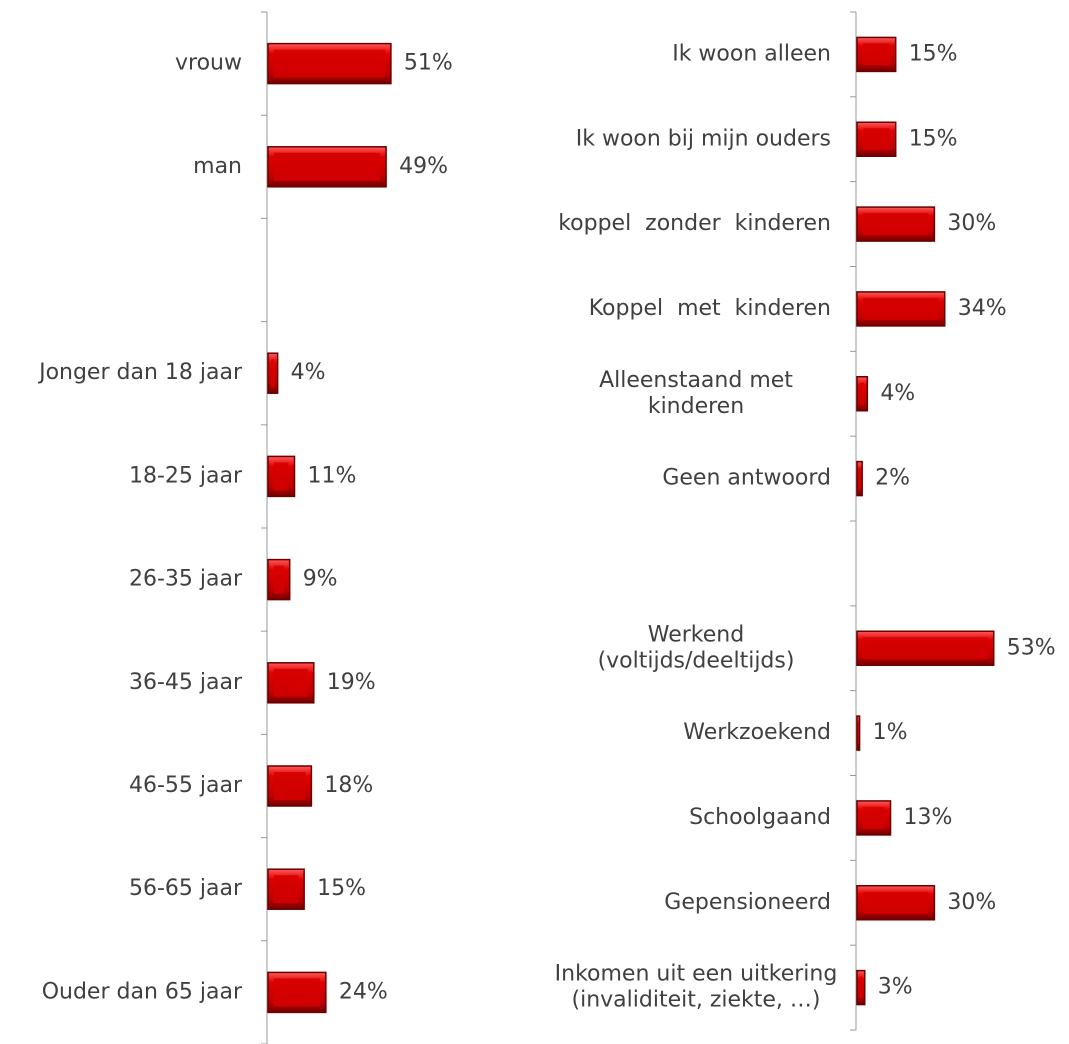 This screenshot has height=1044, width=1069. Describe the element at coordinates (348, 785) in the screenshot. I see `value-label: 18%` at that location.